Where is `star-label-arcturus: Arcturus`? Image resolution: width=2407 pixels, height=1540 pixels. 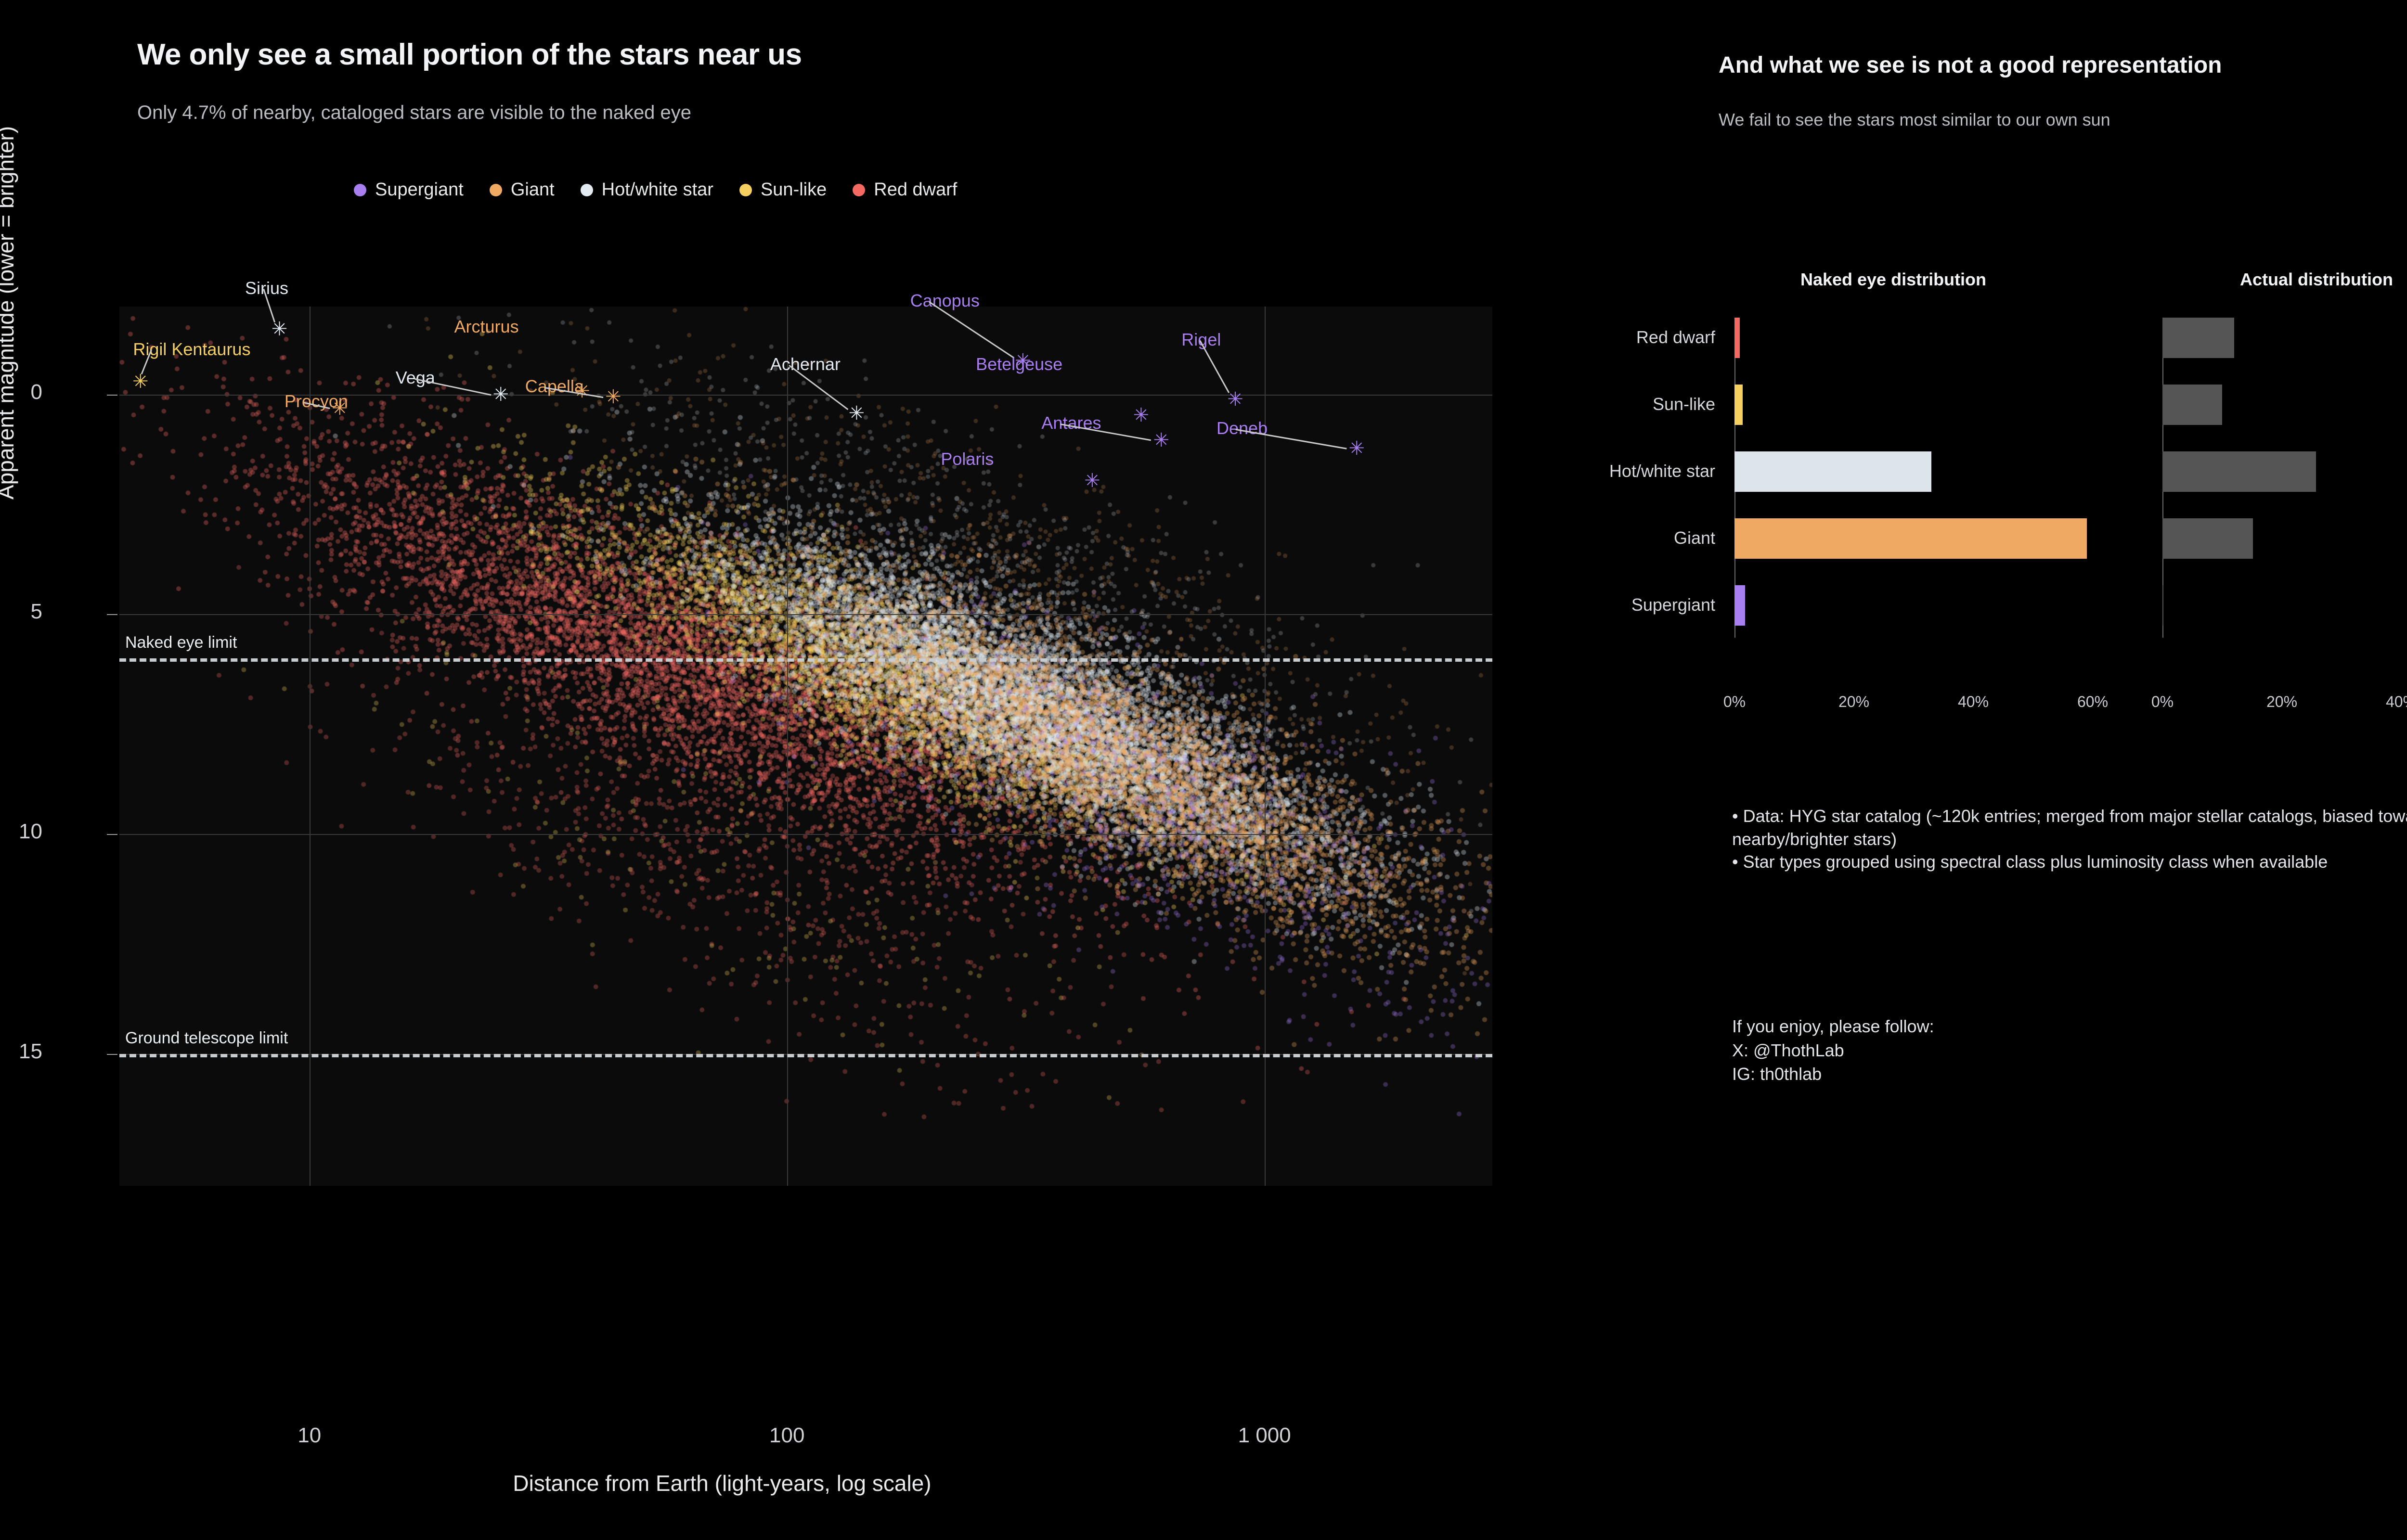
star-label-arcturus: Arcturus is located at coordinates (486, 327).